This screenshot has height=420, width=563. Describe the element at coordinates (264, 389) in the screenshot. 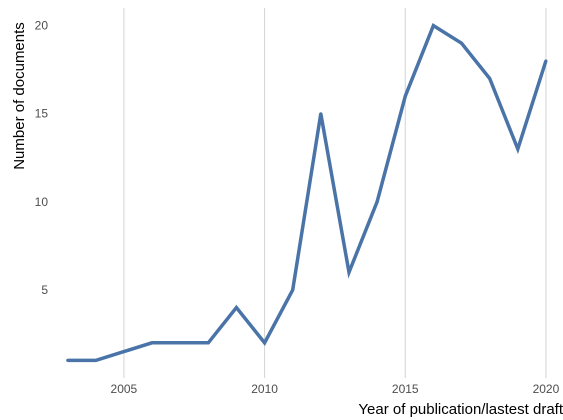

I see `x-tick-label: 2010` at that location.